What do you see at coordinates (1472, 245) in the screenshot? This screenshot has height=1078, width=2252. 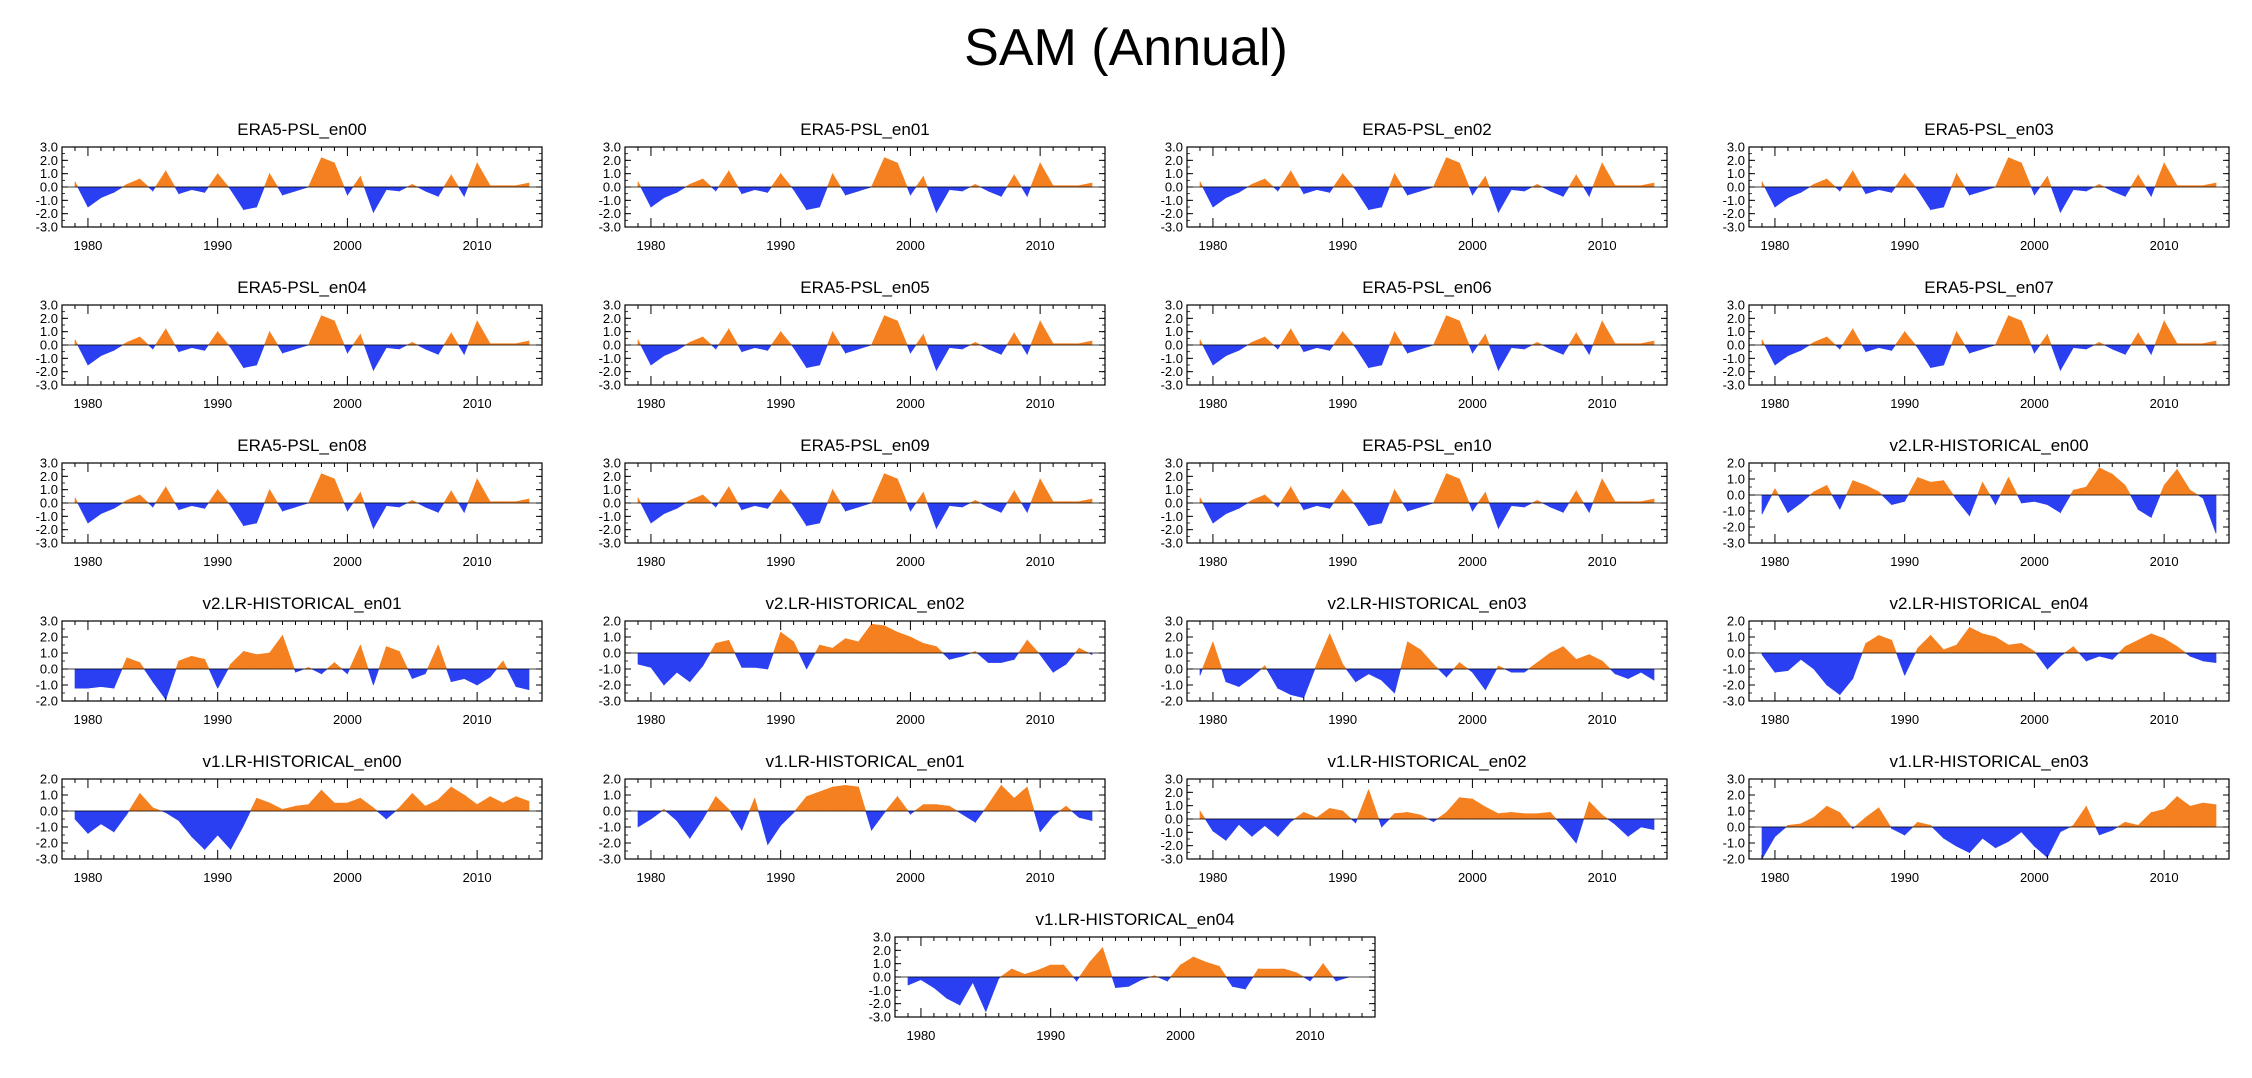 I see `x-tick-label: 2000` at bounding box center [1472, 245].